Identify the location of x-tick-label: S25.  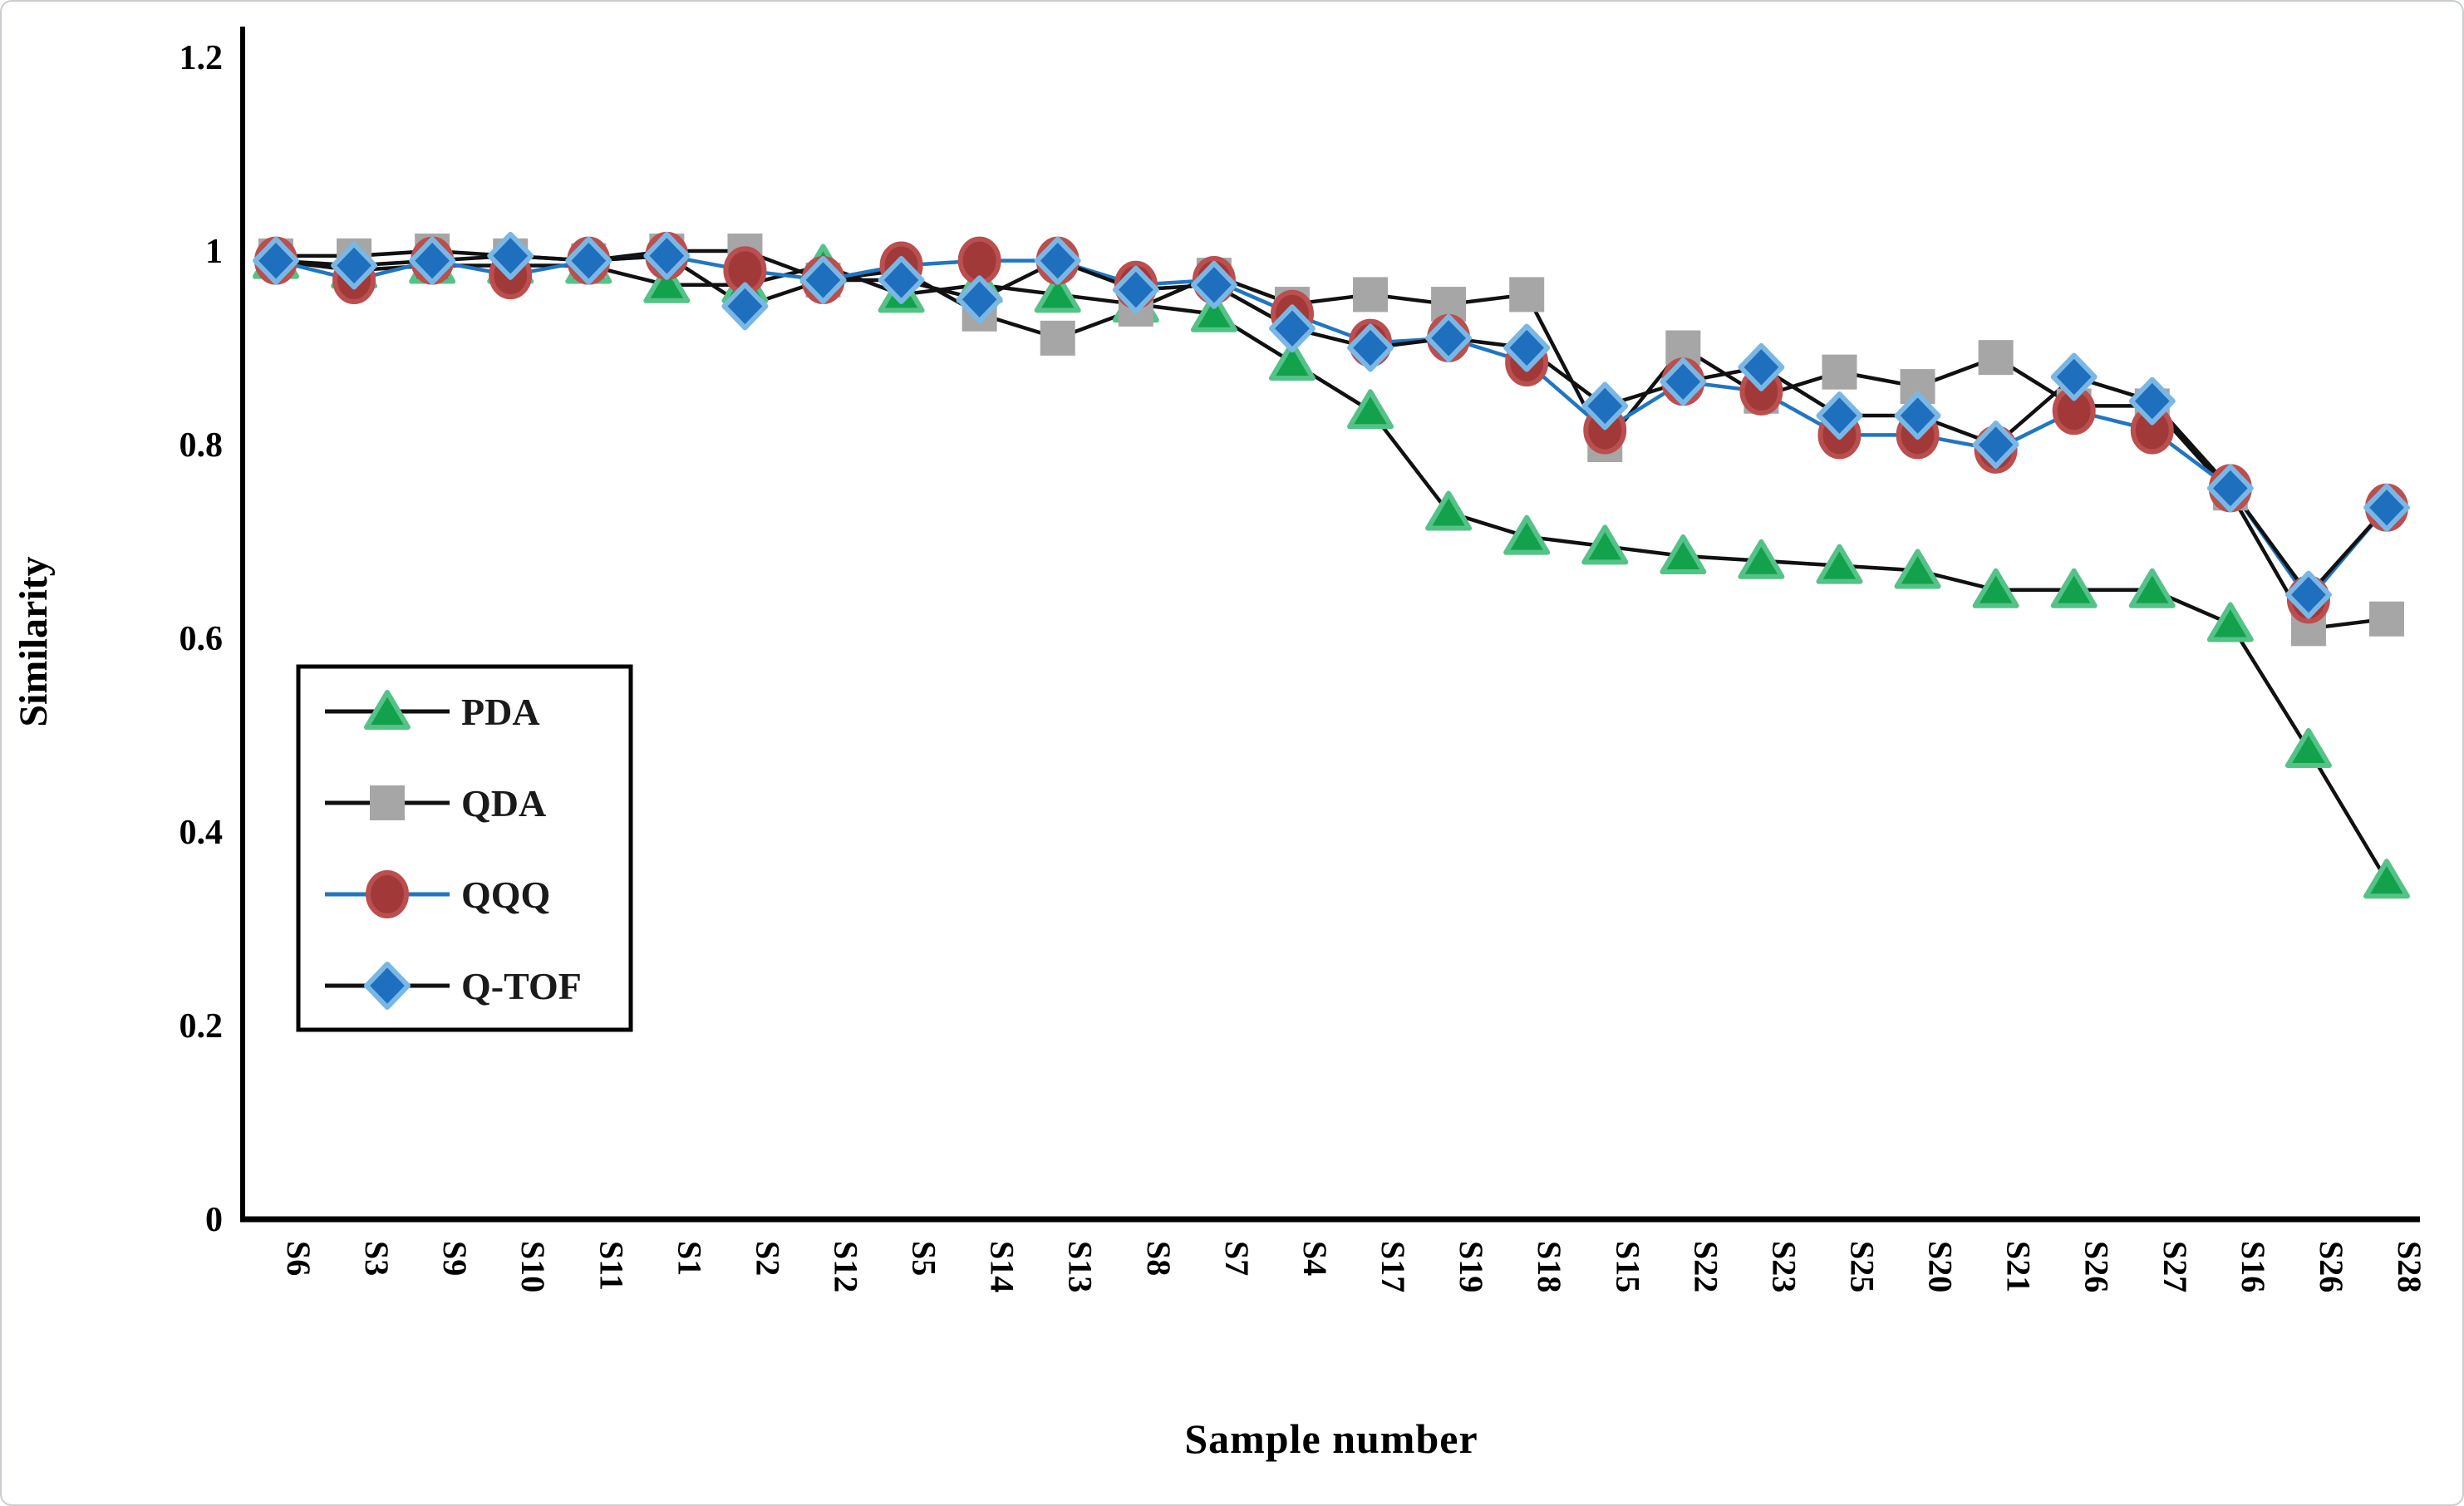
(1862, 1266).